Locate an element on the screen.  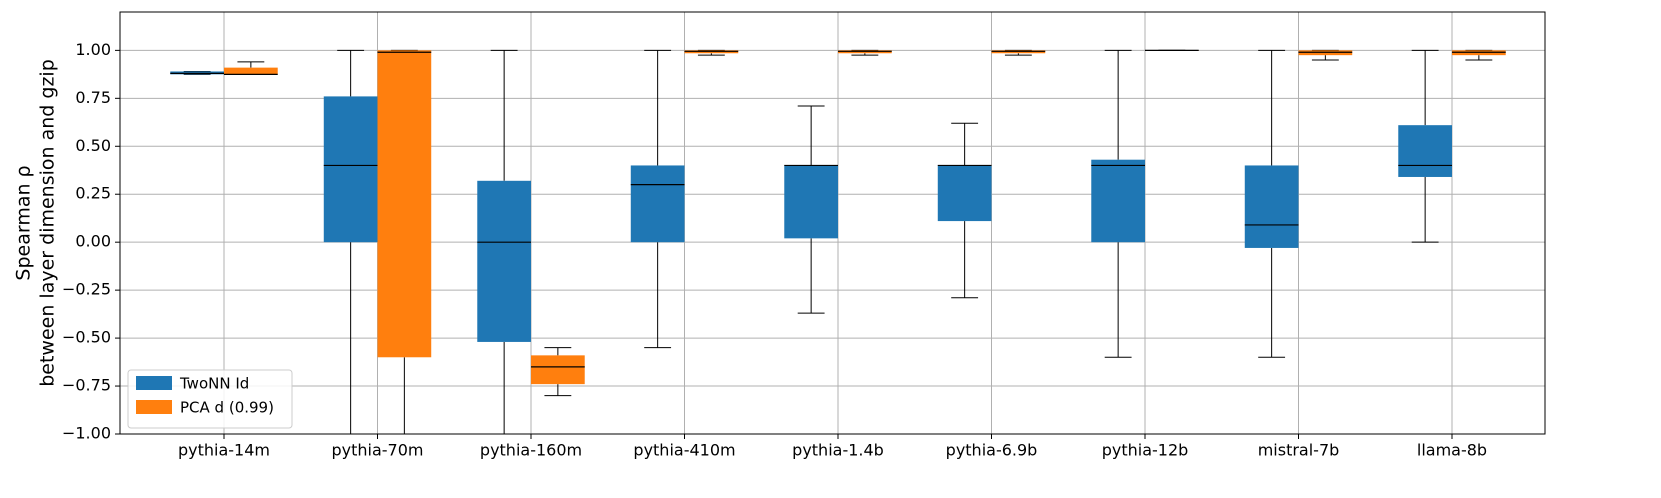
y-tick-label: 0.25 is located at coordinates (93, 193).